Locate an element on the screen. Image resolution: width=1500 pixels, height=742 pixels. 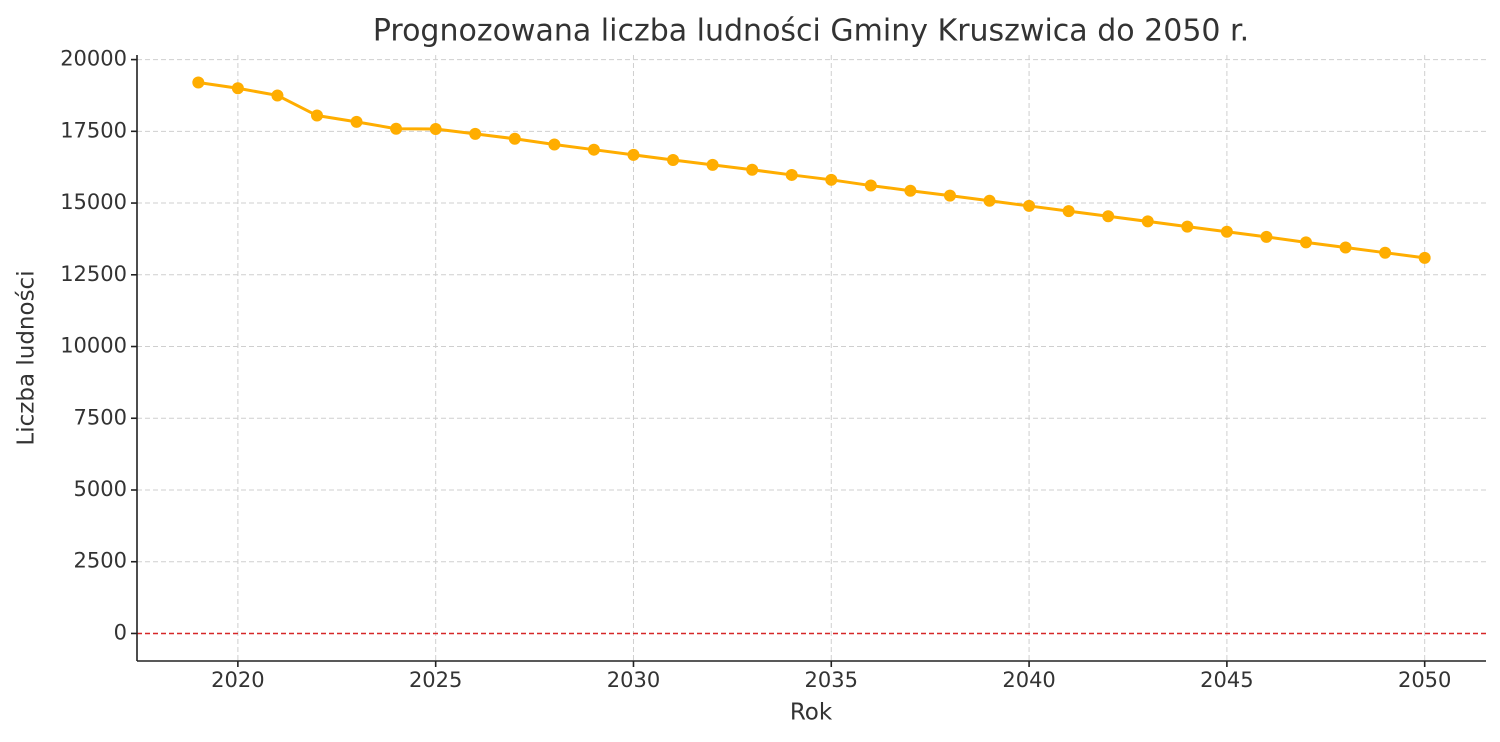
y-tick-label: 12500 is located at coordinates (93, 274).